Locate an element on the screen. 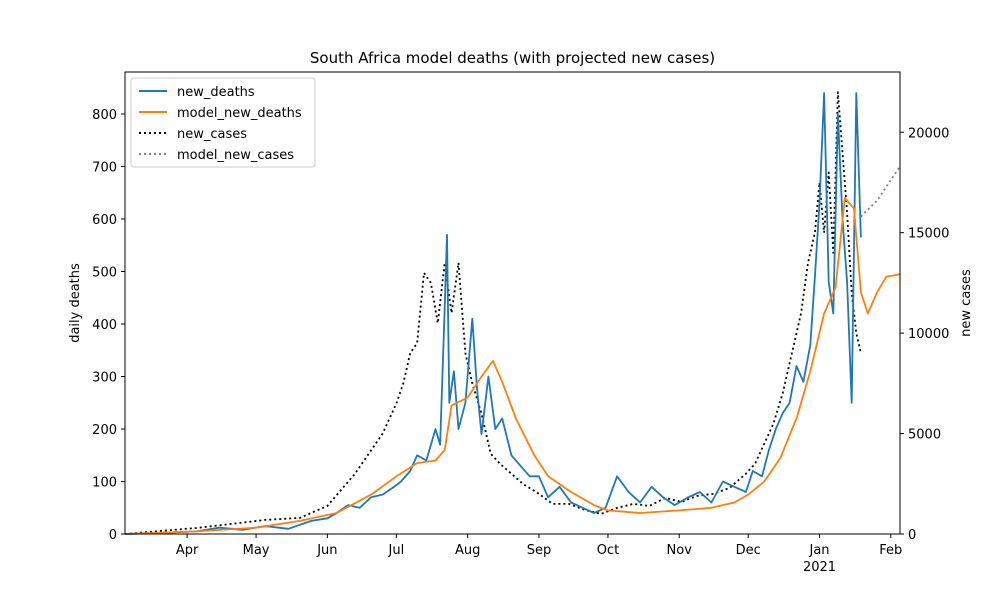 This screenshot has height=600, width=1000. x-tick-label: Aug is located at coordinates (467, 550).